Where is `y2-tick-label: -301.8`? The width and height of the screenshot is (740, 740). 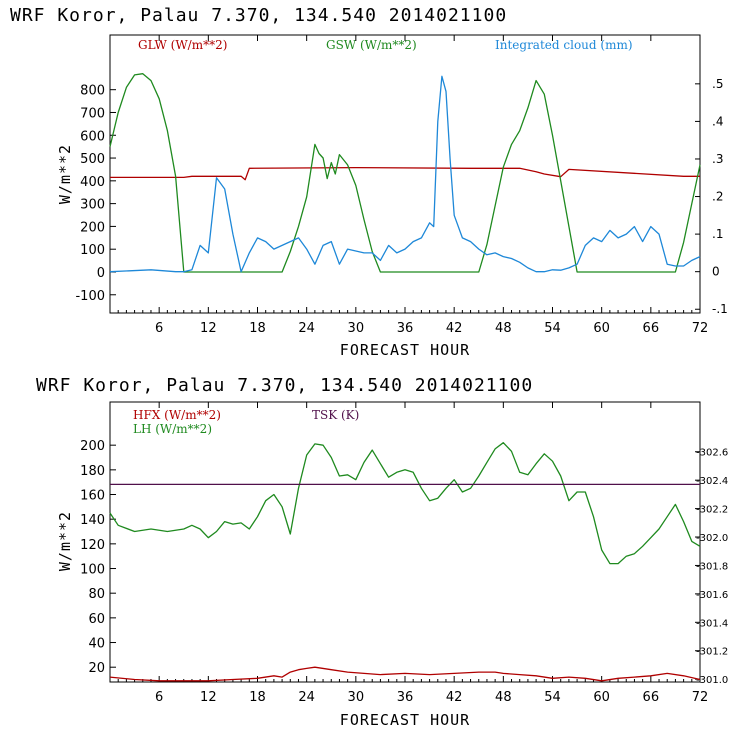 y2-tick-label: -301.8 is located at coordinates (712, 566).